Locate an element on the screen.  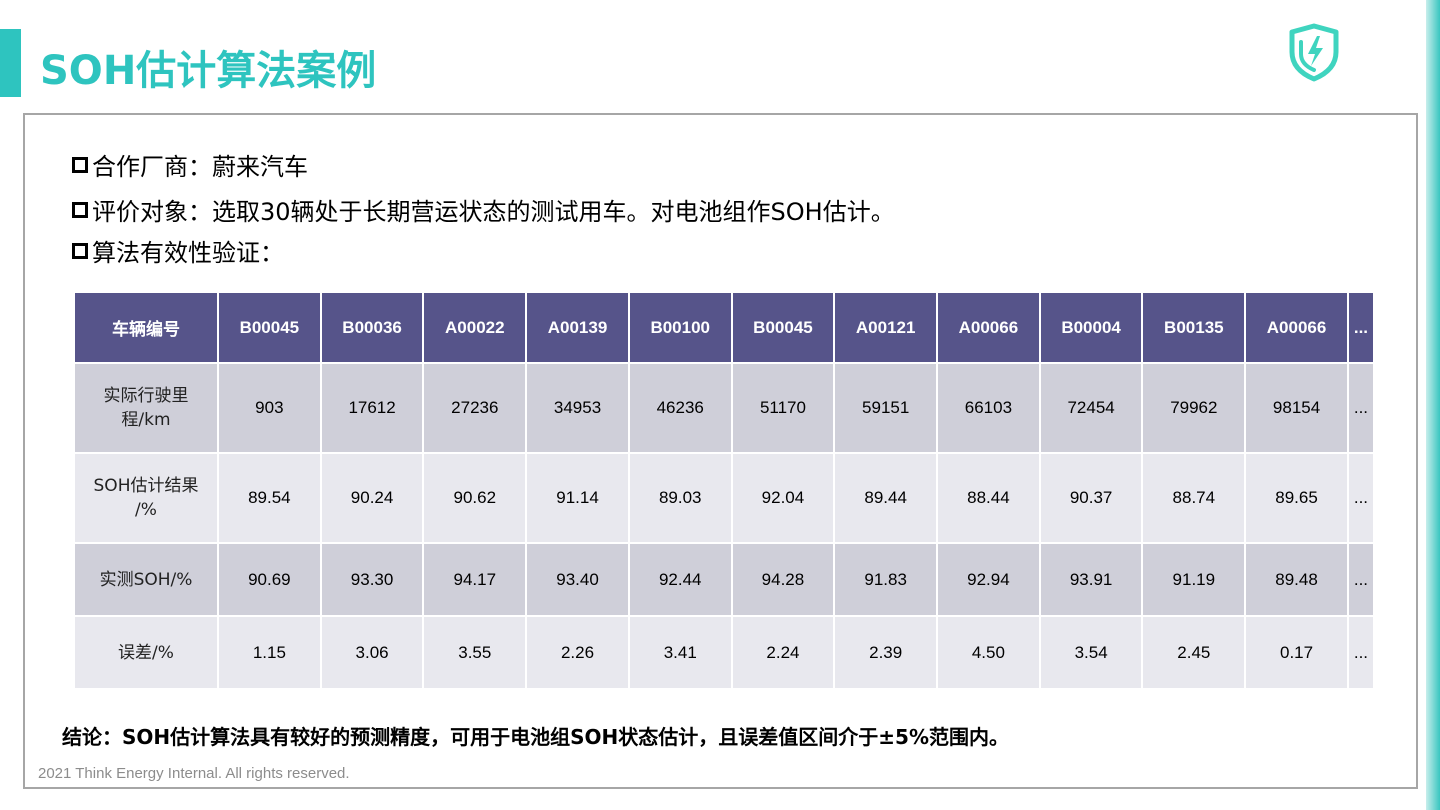
bullet-evaluation-target: 评价对象：选取30辆处于长期营运状态的测试用车。对电池组作SOH估计。 is located at coordinates (483, 209).